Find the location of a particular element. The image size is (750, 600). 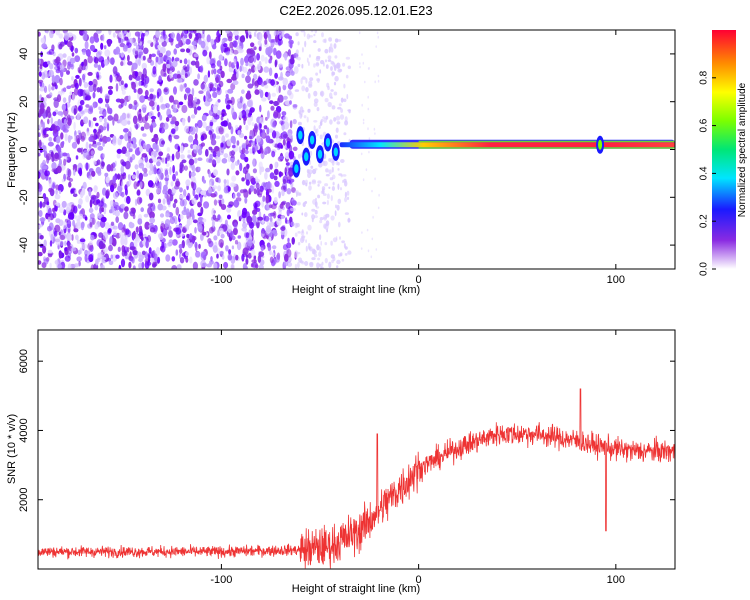

spectrogram-y-axis-label: Frequency (Hz) is located at coordinates (12, 150).